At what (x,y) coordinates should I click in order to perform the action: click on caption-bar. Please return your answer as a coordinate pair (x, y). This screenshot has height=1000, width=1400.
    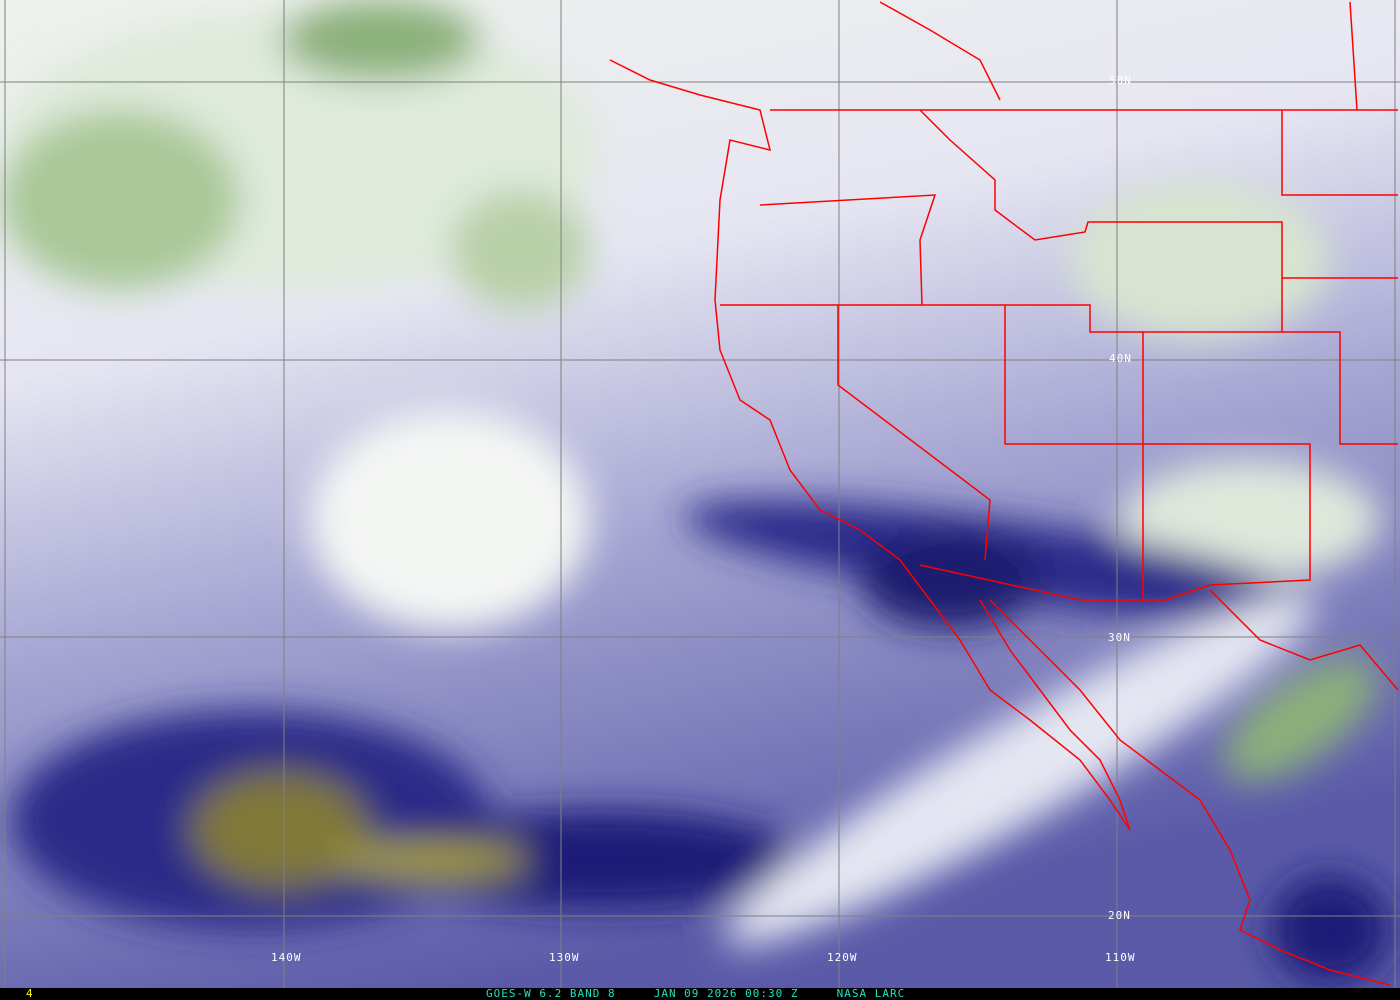
    Looking at the image, I should click on (700, 994).